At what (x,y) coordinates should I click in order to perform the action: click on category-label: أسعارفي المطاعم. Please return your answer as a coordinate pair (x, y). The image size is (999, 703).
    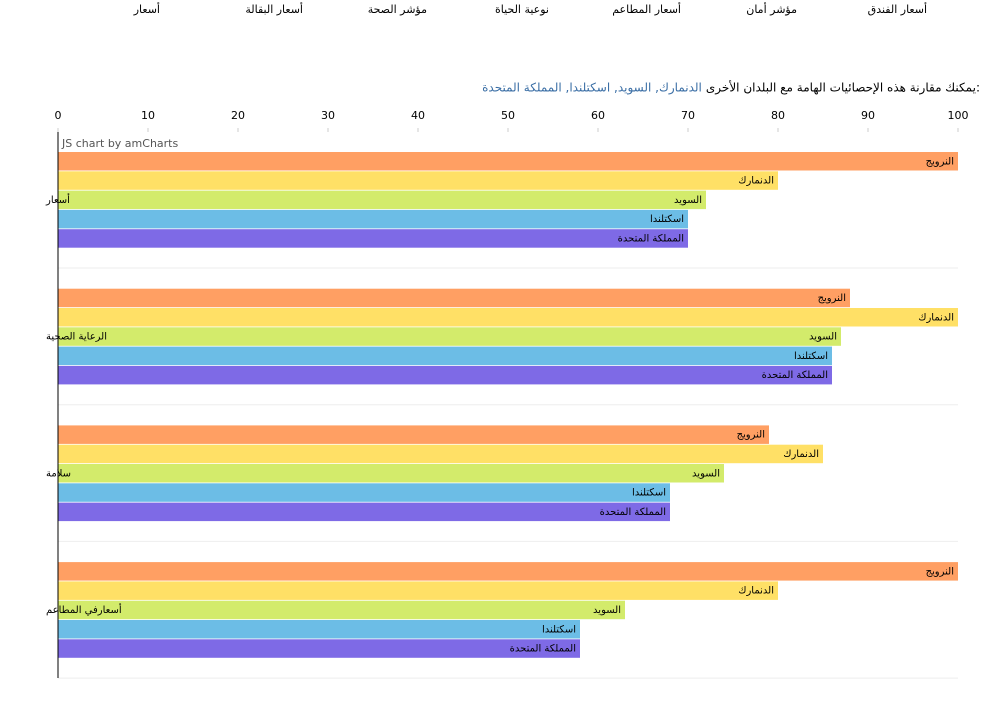
    Looking at the image, I should click on (84, 609).